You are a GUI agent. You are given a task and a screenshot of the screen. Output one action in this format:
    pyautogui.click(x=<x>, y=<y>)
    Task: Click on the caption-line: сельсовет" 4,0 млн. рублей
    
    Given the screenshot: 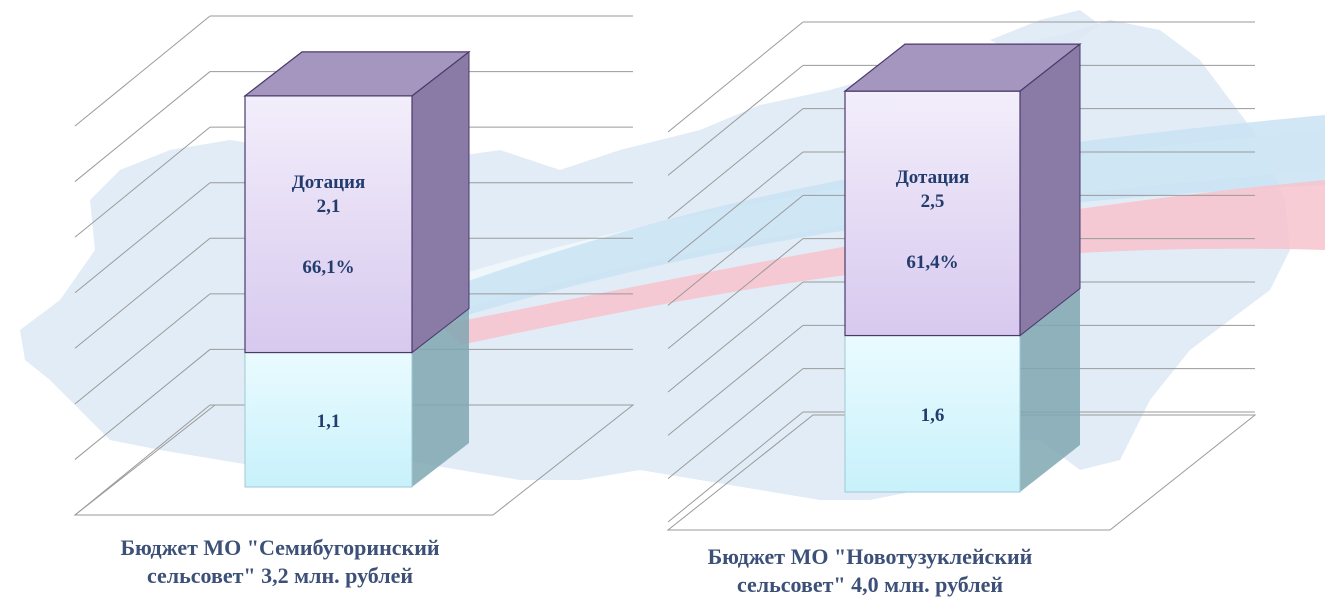 What is the action you would take?
    pyautogui.click(x=870, y=584)
    